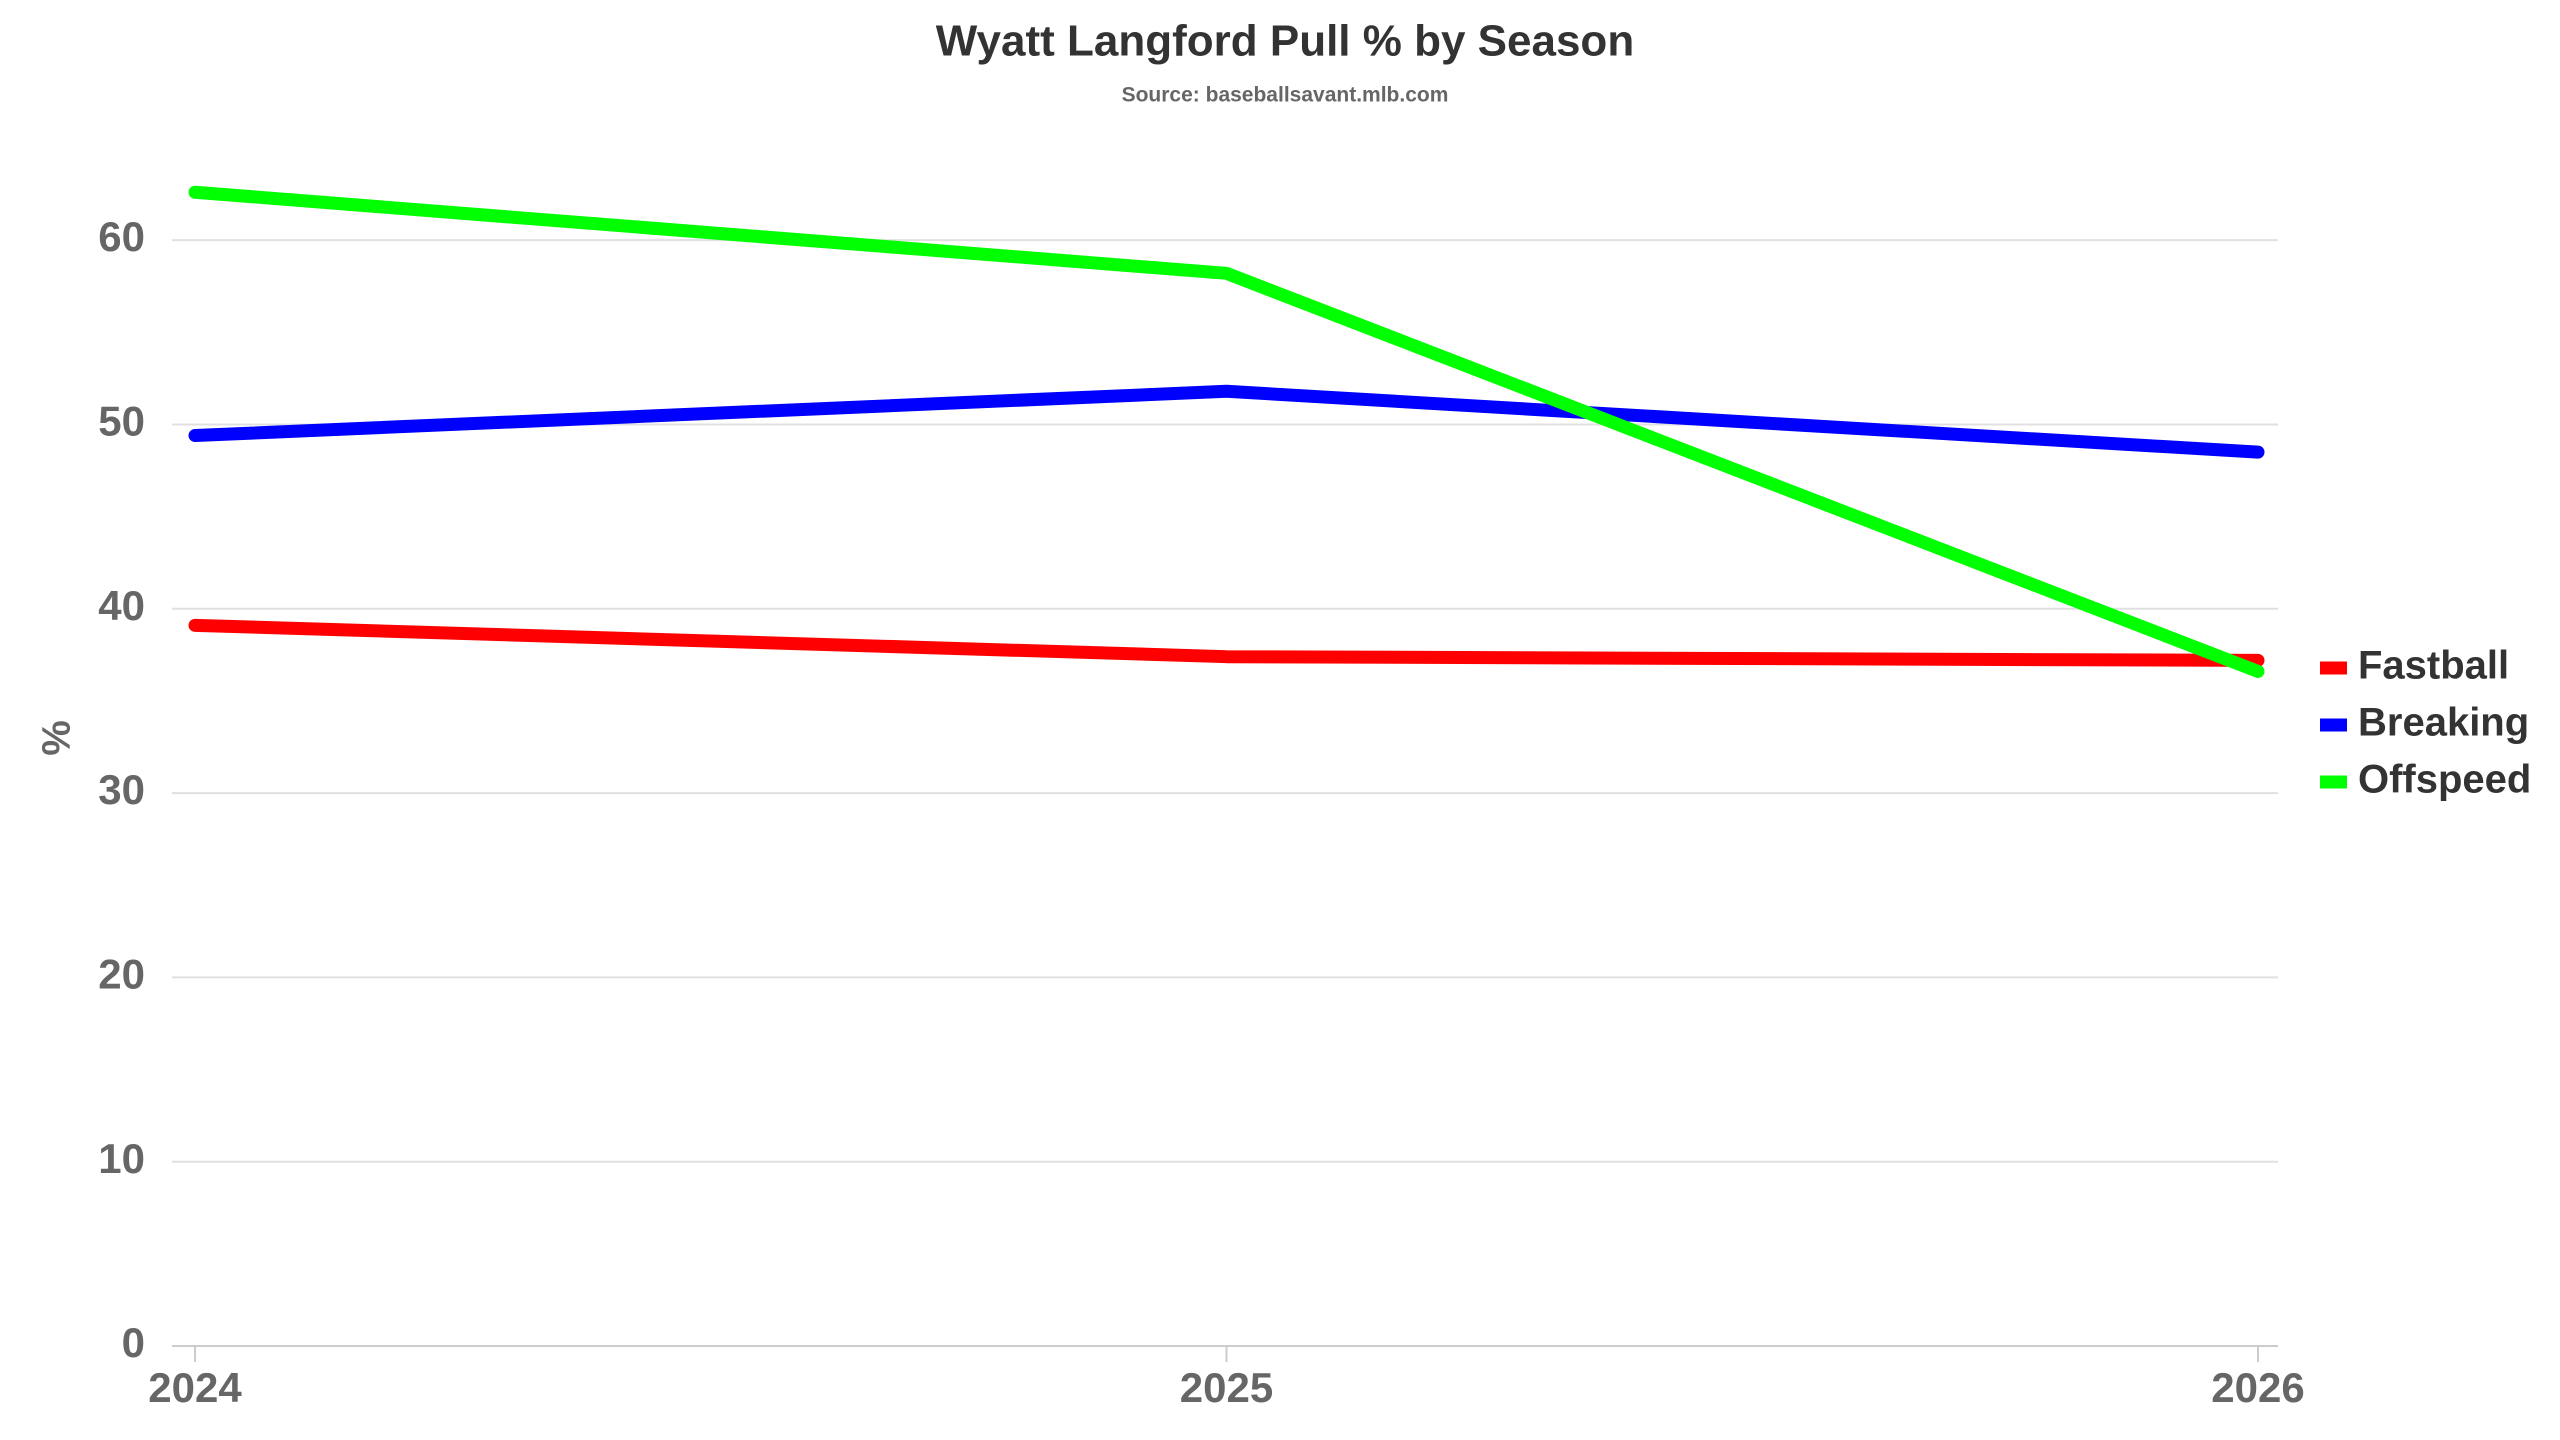  Describe the element at coordinates (121, 973) in the screenshot. I see `y-tick-label: 20` at that location.